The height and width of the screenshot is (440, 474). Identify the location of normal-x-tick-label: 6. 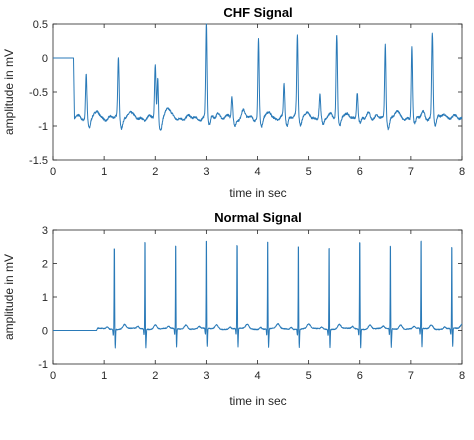
(360, 376).